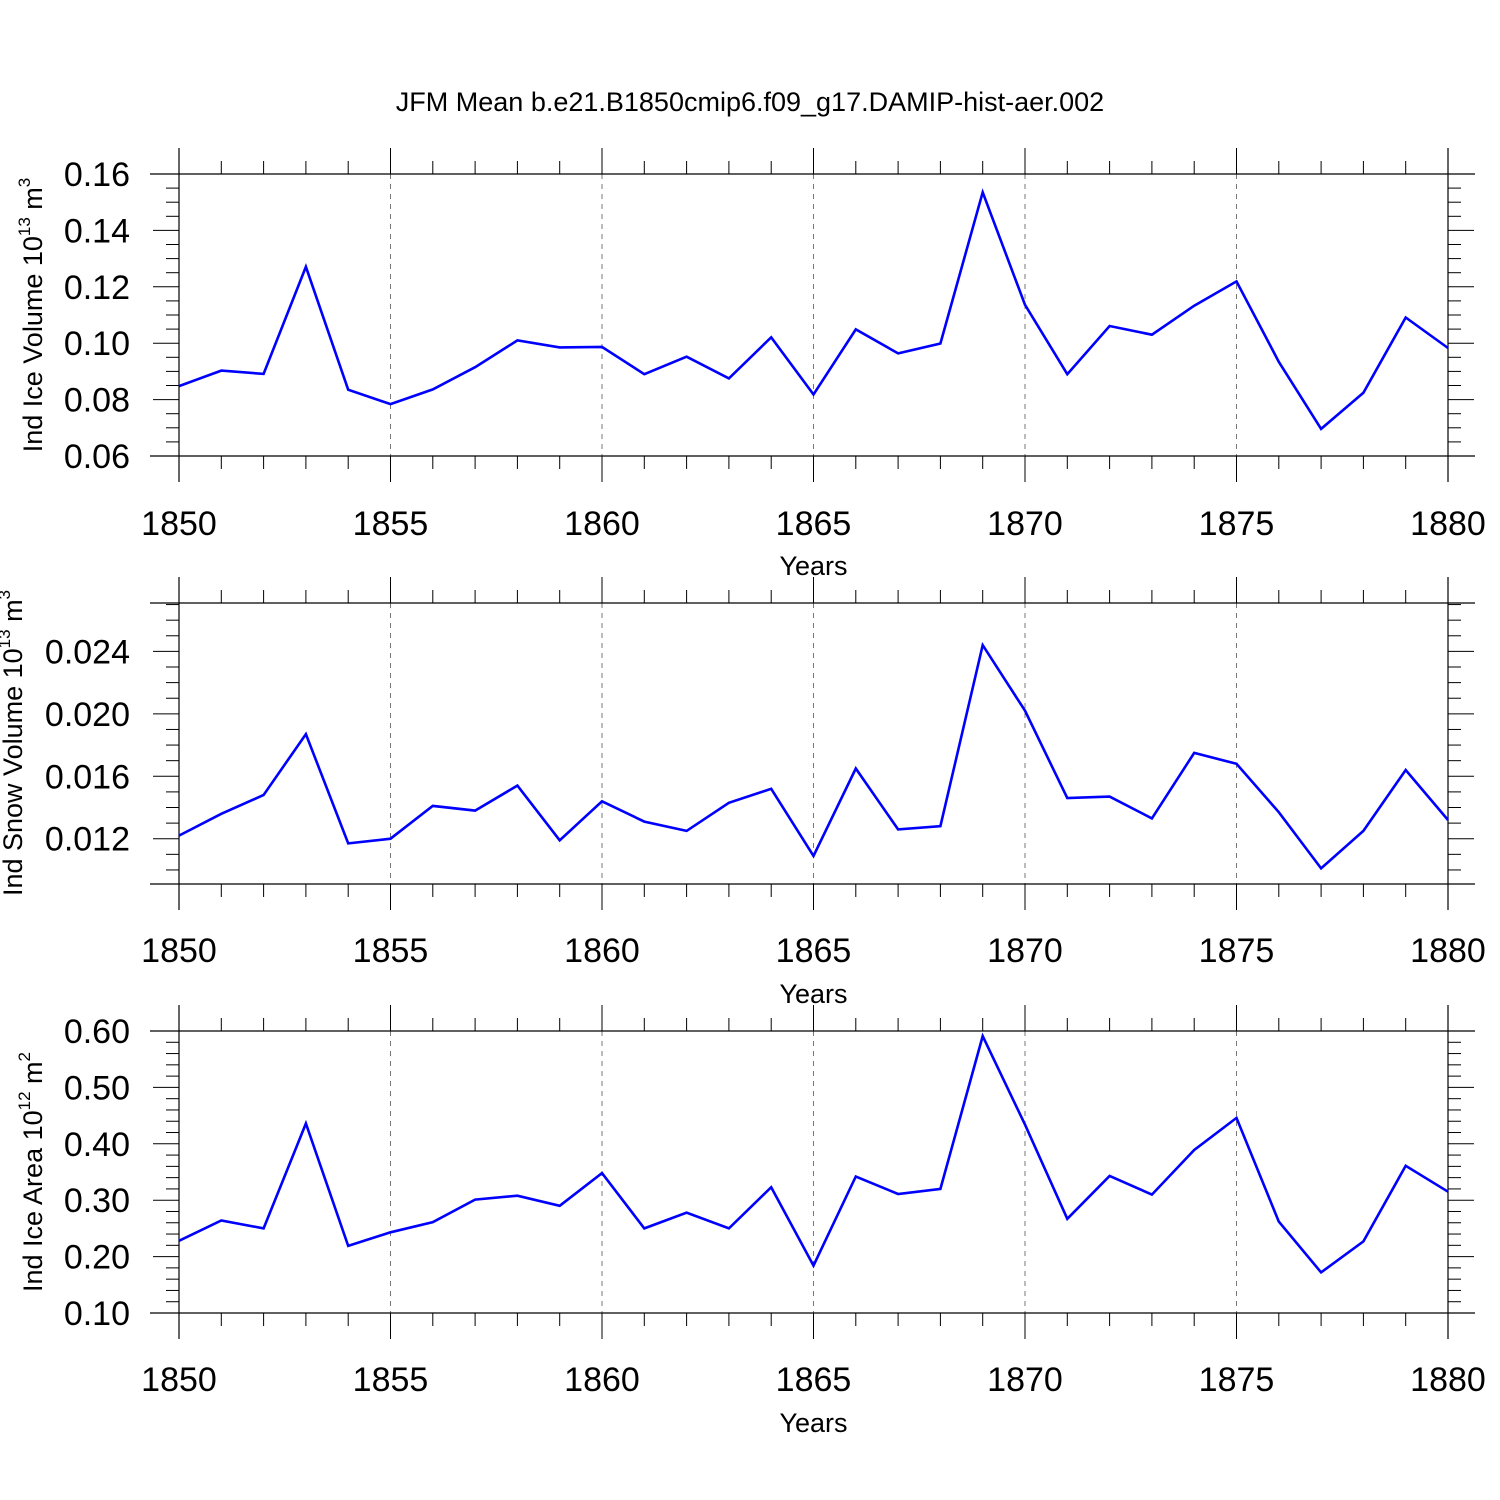  Describe the element at coordinates (97, 1088) in the screenshot. I see `panel-2-y-tick-label: 0.50` at that location.